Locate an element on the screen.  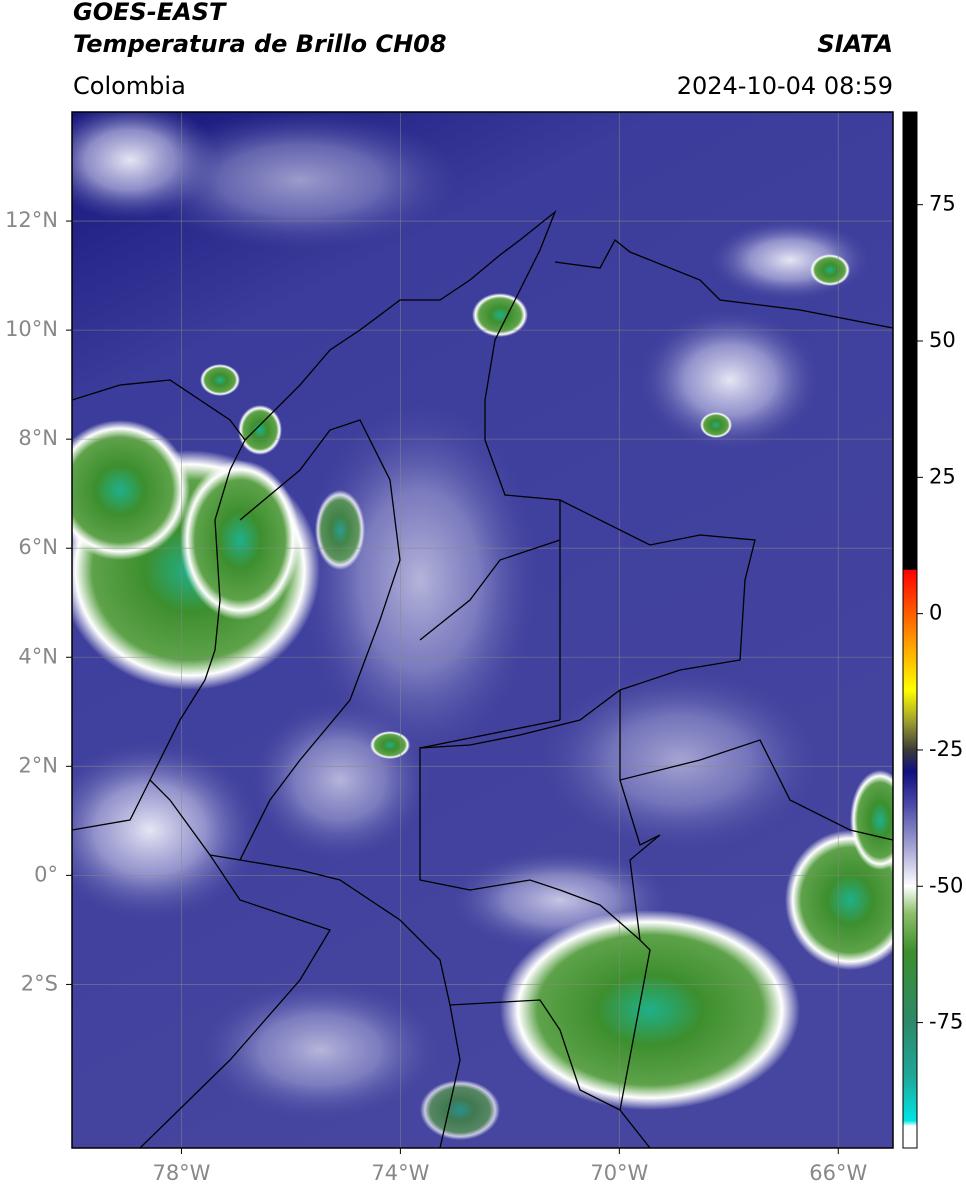
colorbar-scale is located at coordinates (910, 630).